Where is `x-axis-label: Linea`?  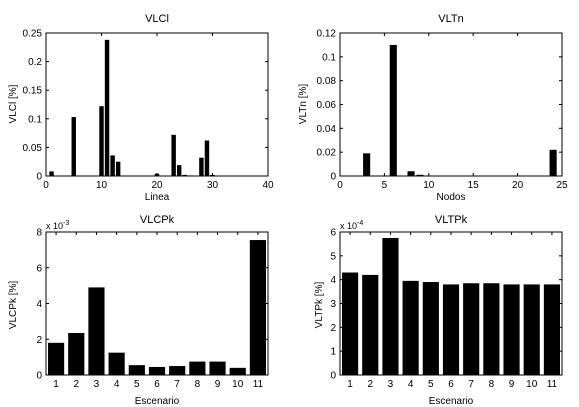 x-axis-label: Linea is located at coordinates (157, 197).